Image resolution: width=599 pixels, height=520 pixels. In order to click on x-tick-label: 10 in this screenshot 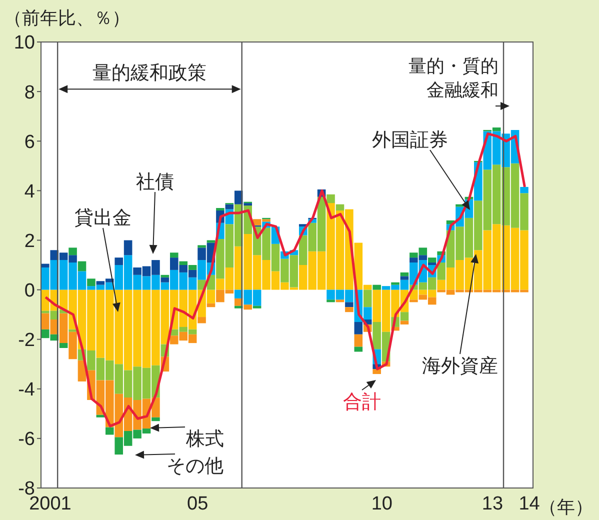, I will do `click(381, 503)`.